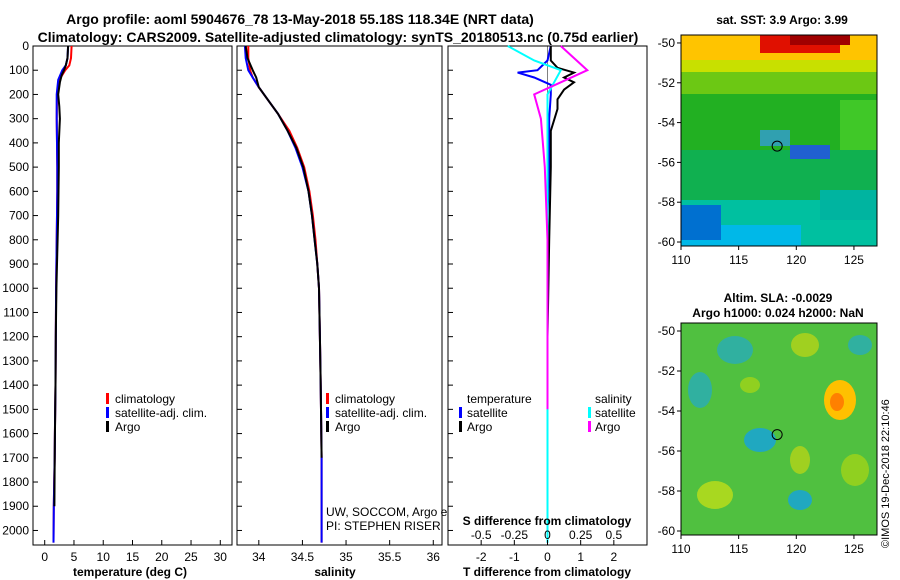 This screenshot has width=900, height=580. I want to click on sla-map-frame, so click(779, 429).